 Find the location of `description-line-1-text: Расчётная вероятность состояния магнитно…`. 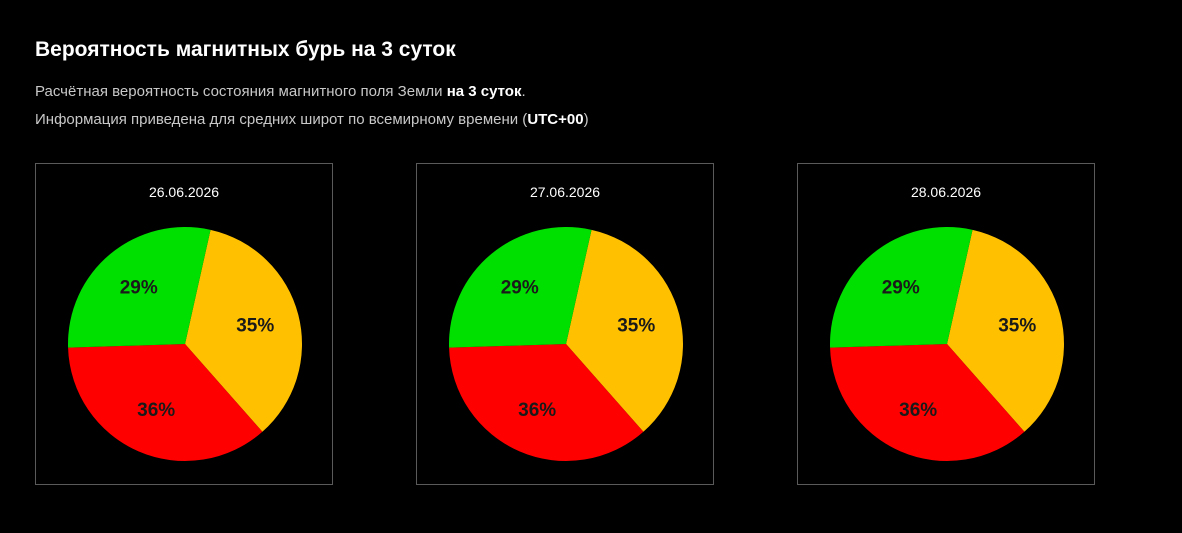

description-line-1-text: Расчётная вероятность состояния магнитно… is located at coordinates (241, 91).